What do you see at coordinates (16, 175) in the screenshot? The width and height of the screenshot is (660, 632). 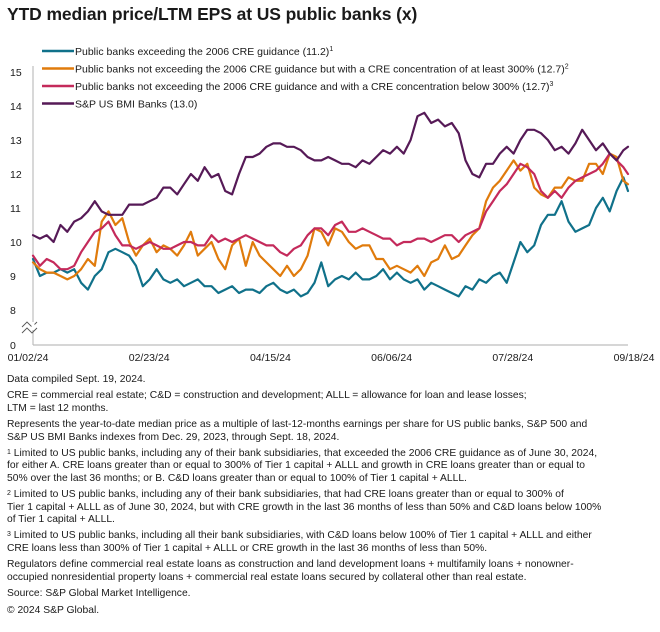 I see `y-tick-label: 12` at bounding box center [16, 175].